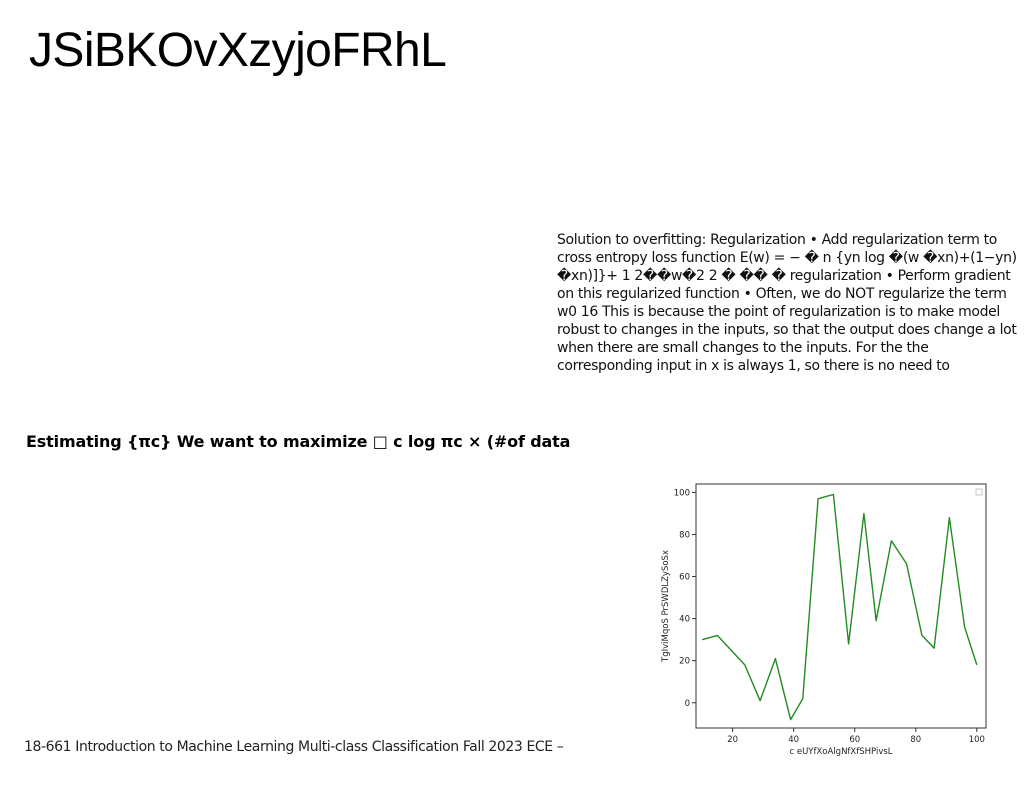 The width and height of the screenshot is (1024, 788). Describe the element at coordinates (684, 535) in the screenshot. I see `y-tick-label: 80` at that location.